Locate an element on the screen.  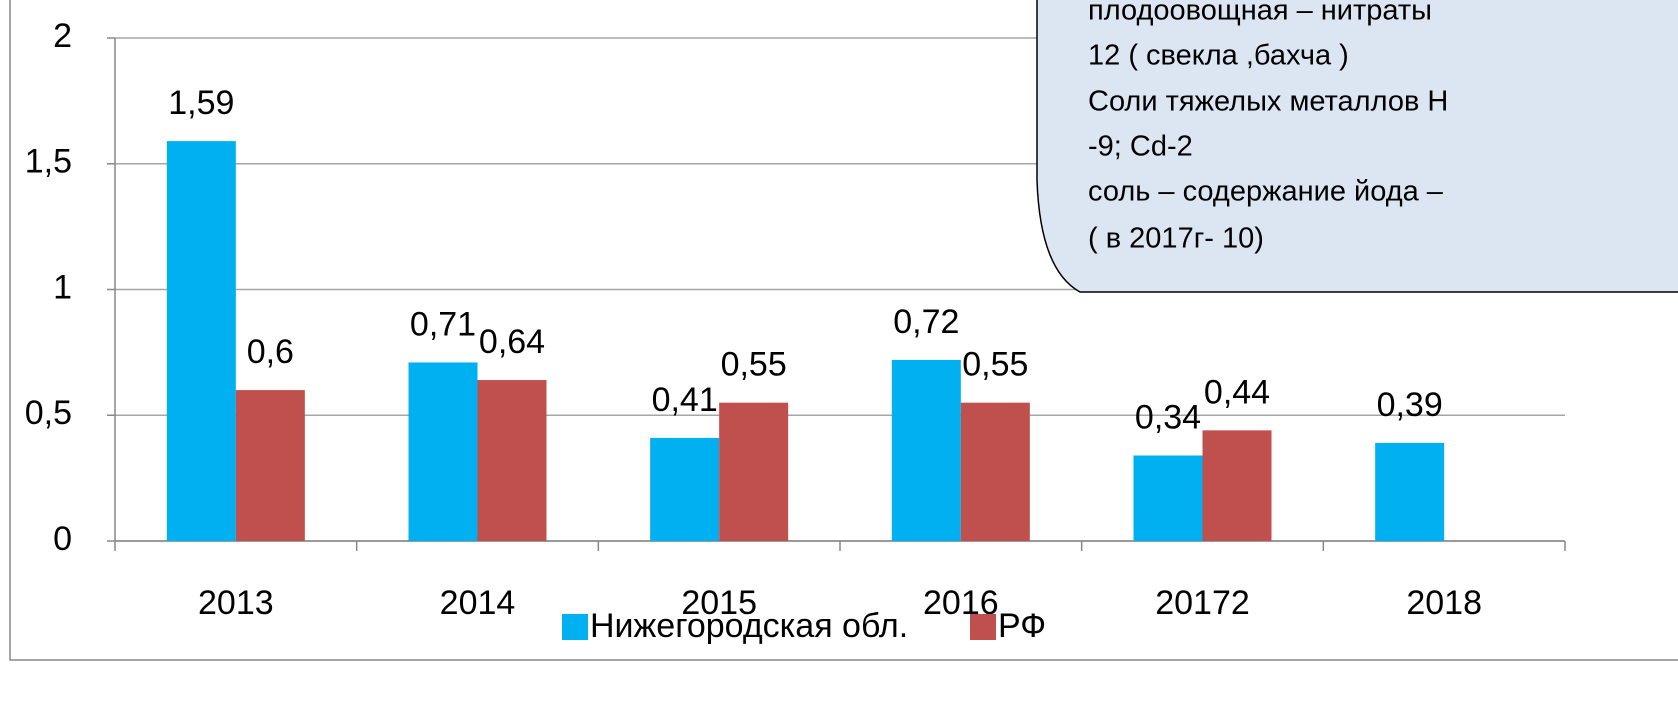
legend-label: РФ is located at coordinates (1022, 626).